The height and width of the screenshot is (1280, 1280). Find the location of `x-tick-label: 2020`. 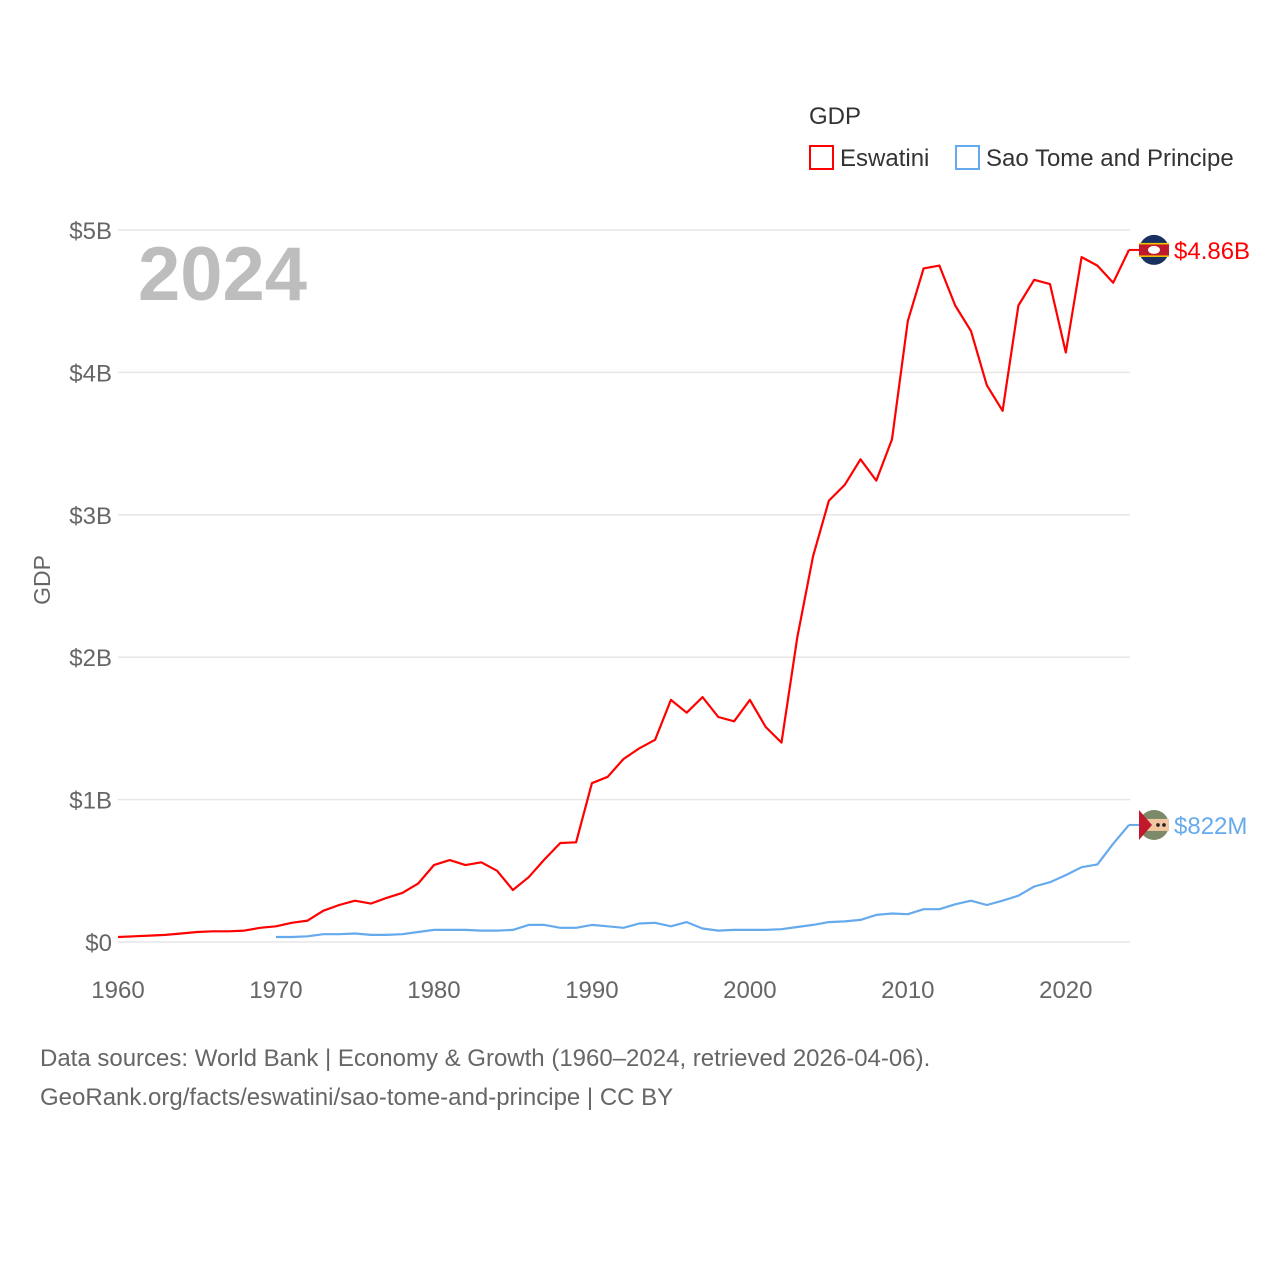

x-tick-label: 2020 is located at coordinates (1065, 990).